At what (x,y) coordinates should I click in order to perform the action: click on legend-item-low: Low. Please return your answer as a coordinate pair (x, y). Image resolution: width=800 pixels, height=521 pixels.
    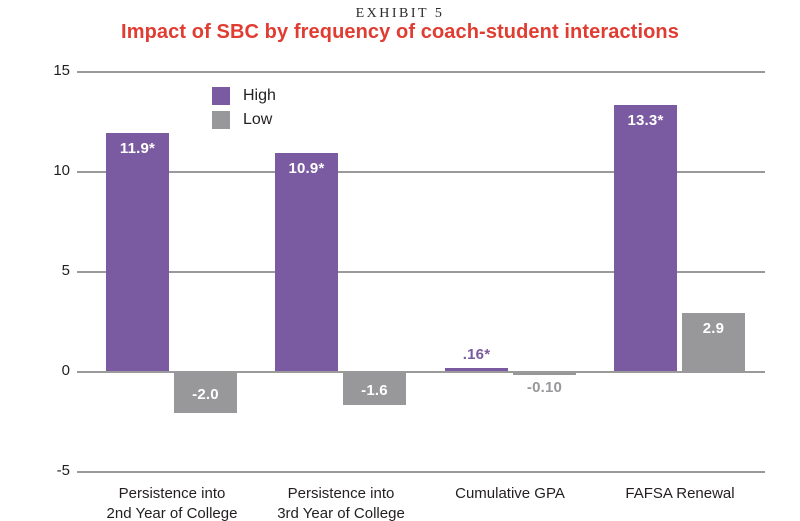
    Looking at the image, I should click on (244, 120).